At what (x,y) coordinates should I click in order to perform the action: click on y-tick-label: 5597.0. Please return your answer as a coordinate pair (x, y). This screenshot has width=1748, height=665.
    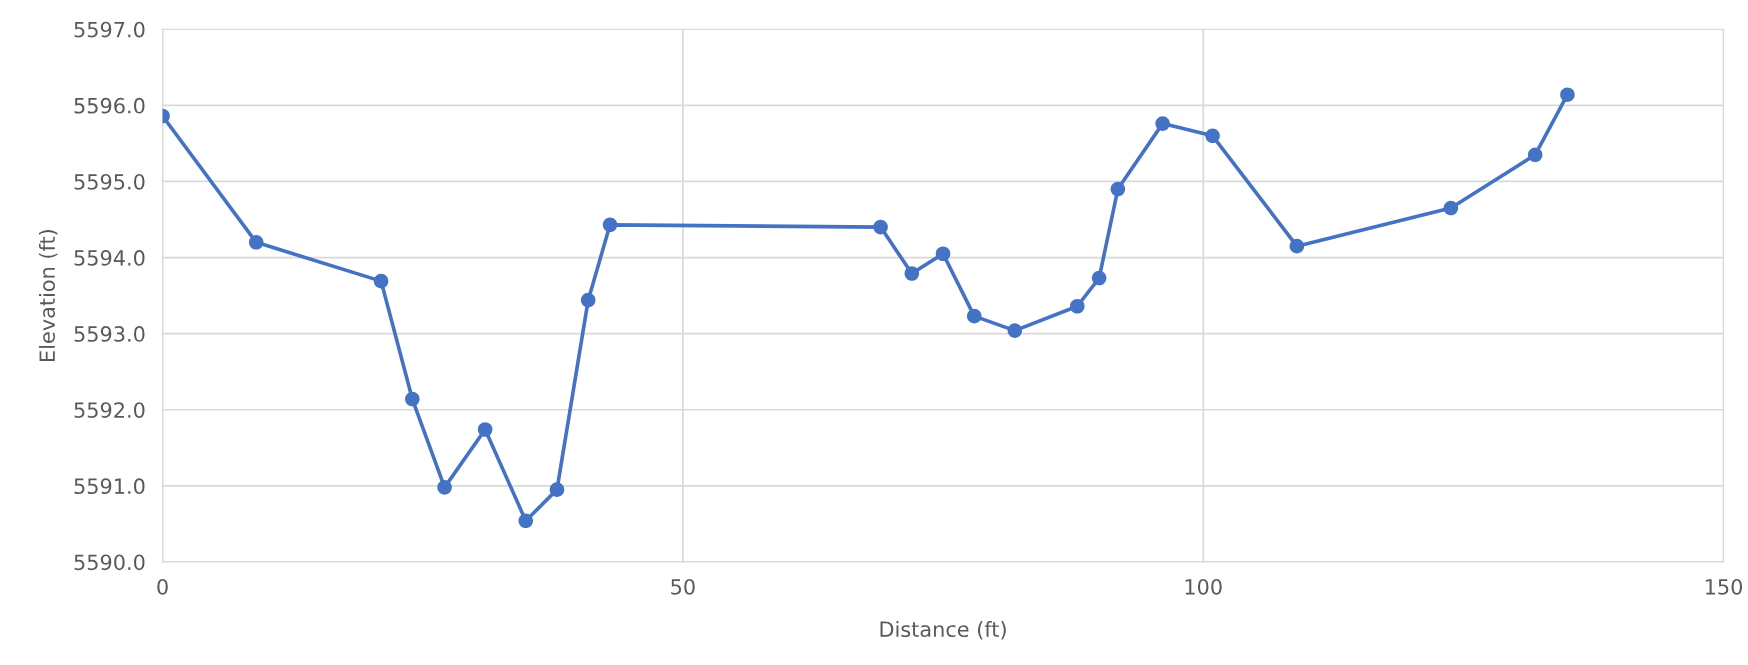
    Looking at the image, I should click on (109, 29).